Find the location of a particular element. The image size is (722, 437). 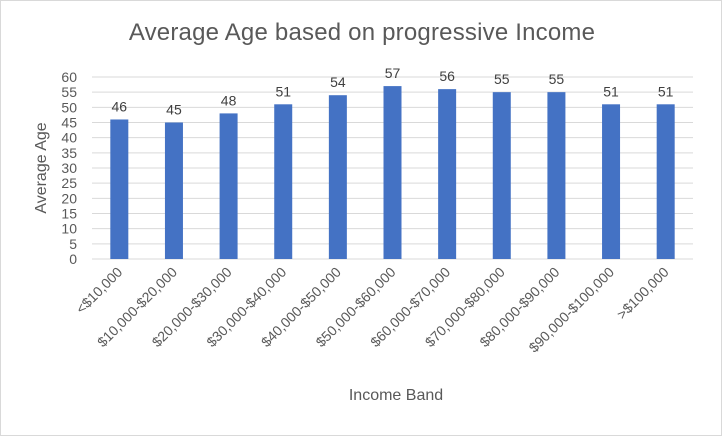

data-labels: 46 45 48 51 54 57 56 55 55 51 51 is located at coordinates (393, 91).